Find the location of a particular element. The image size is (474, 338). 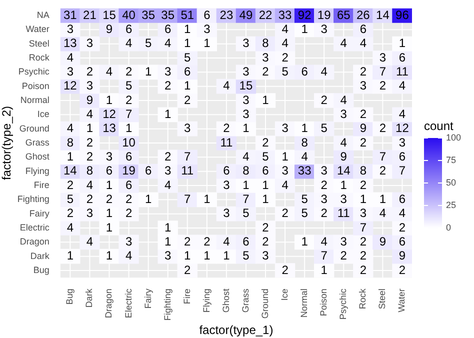

y-tick-label: Fire is located at coordinates (42, 185).